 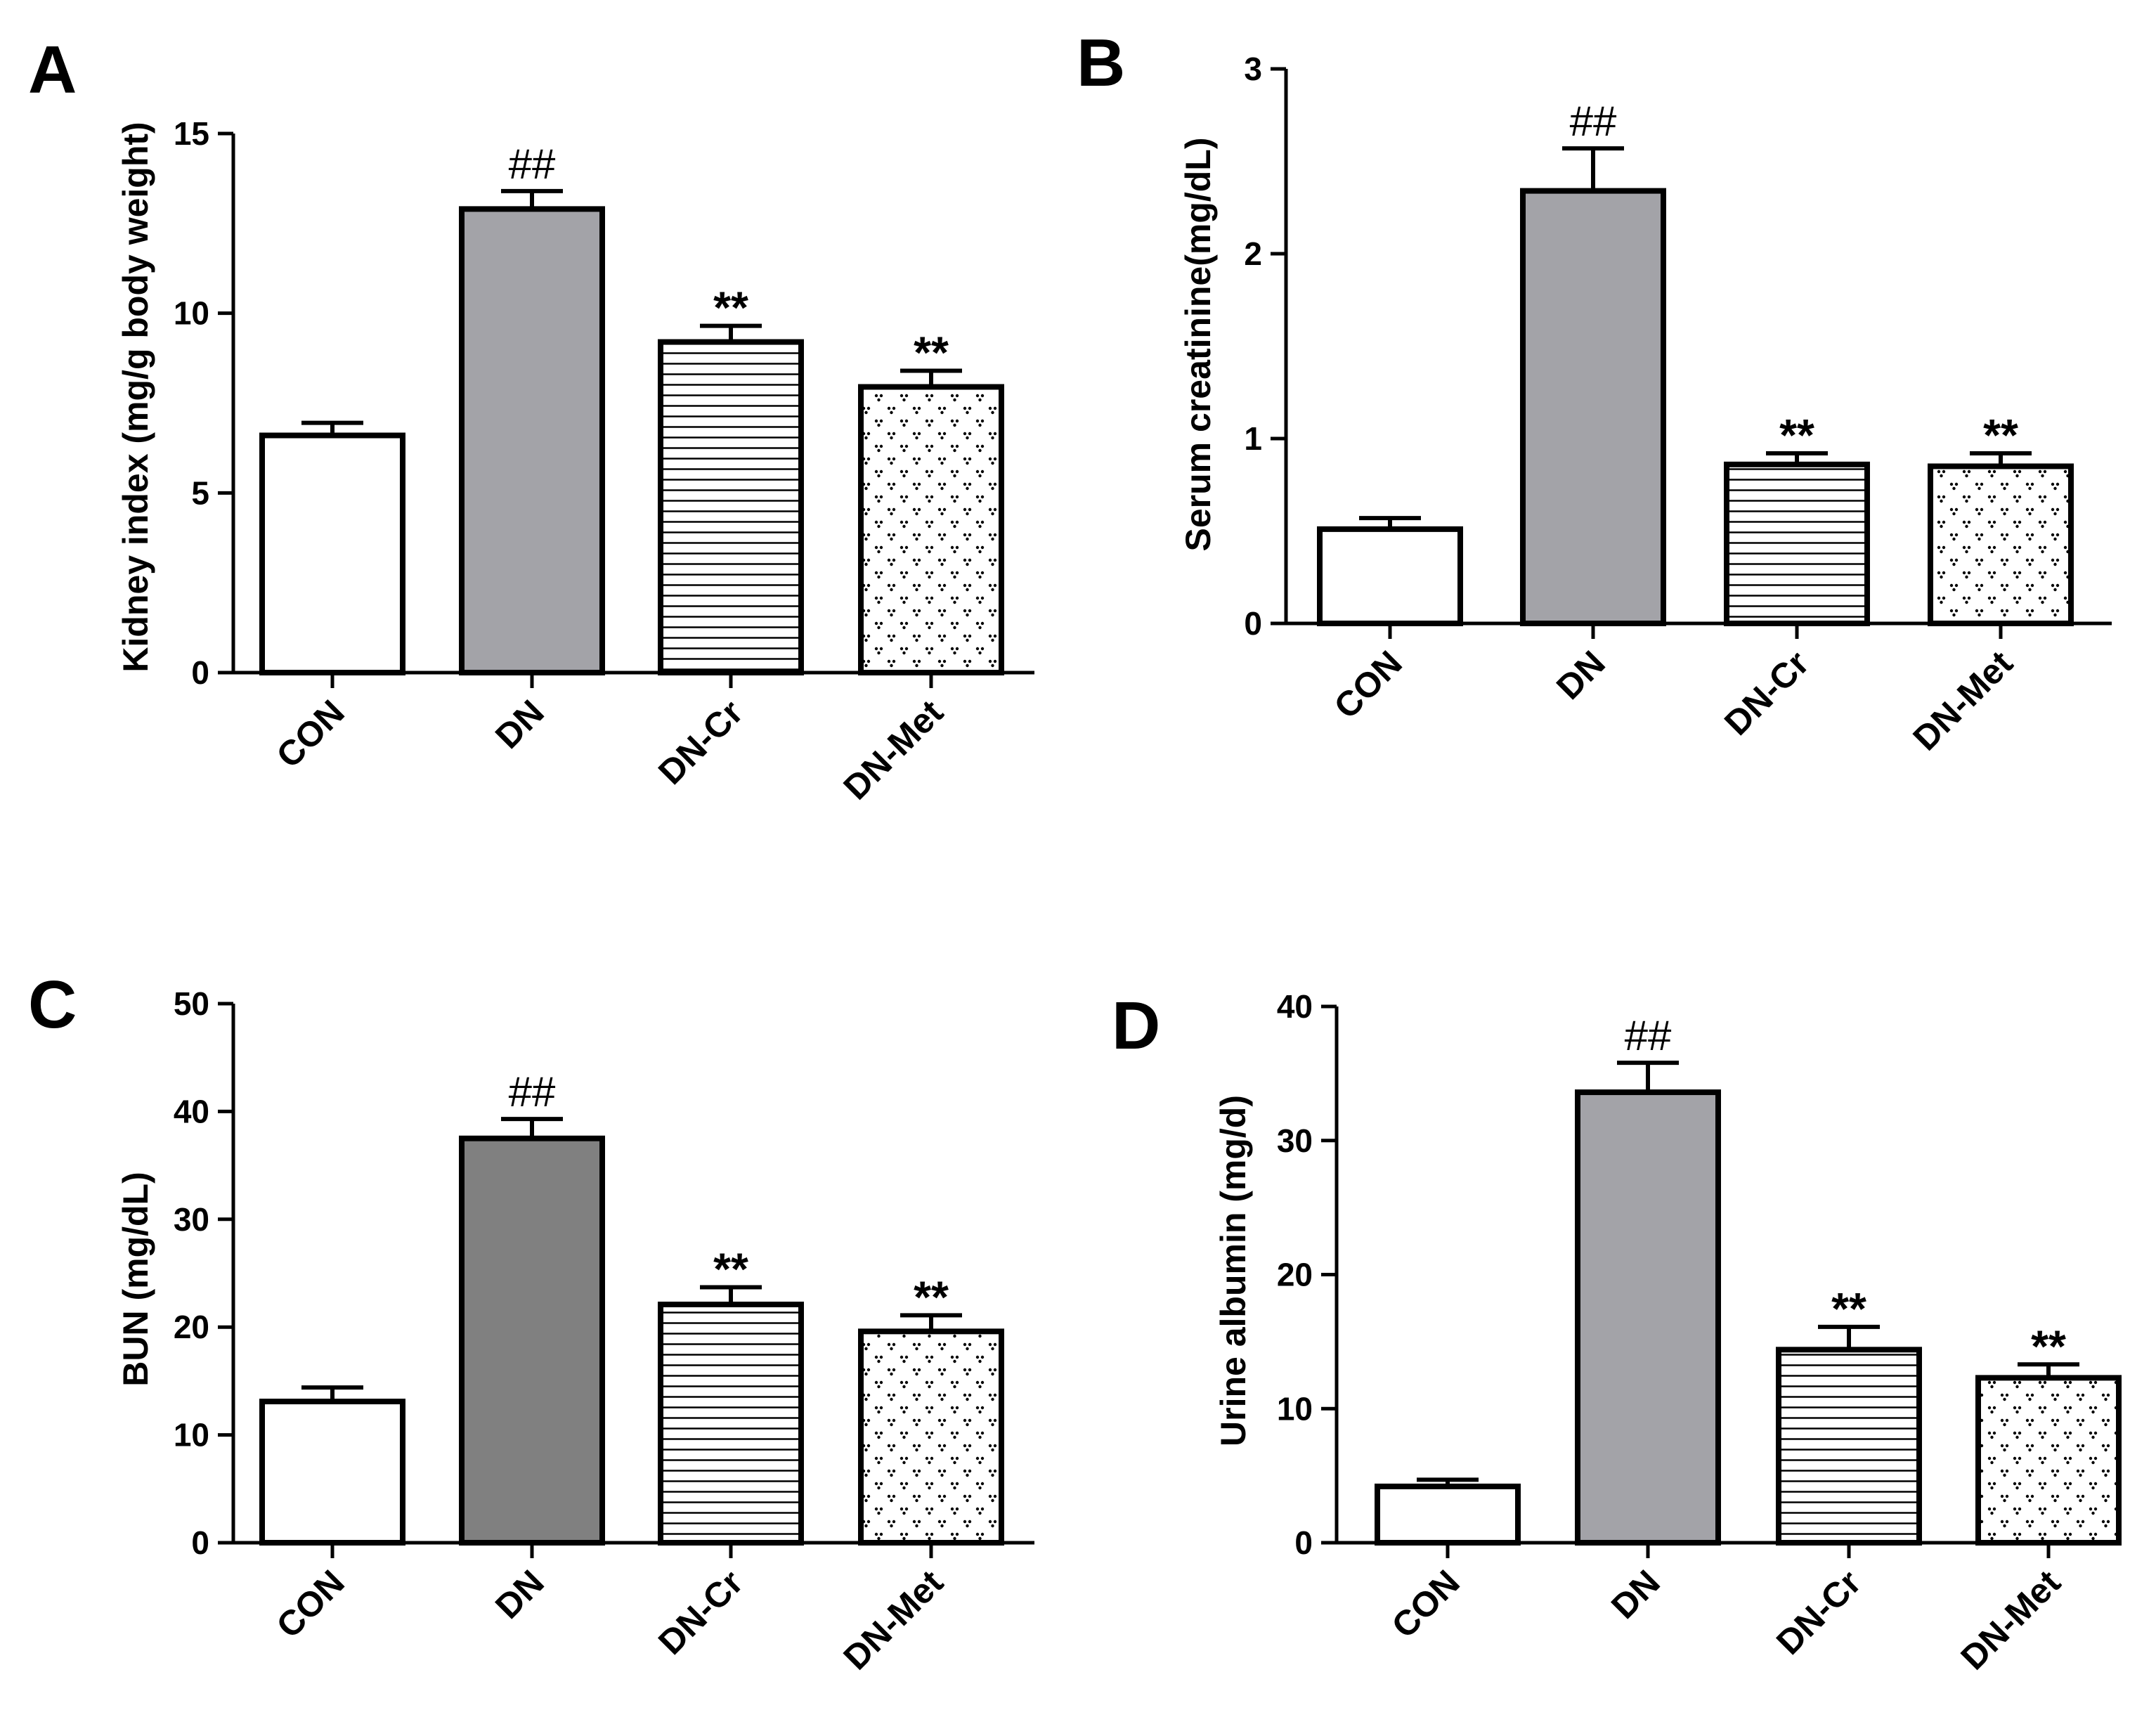 What do you see at coordinates (1253, 253) in the screenshot?
I see `y-tick-label: 2` at bounding box center [1253, 253].